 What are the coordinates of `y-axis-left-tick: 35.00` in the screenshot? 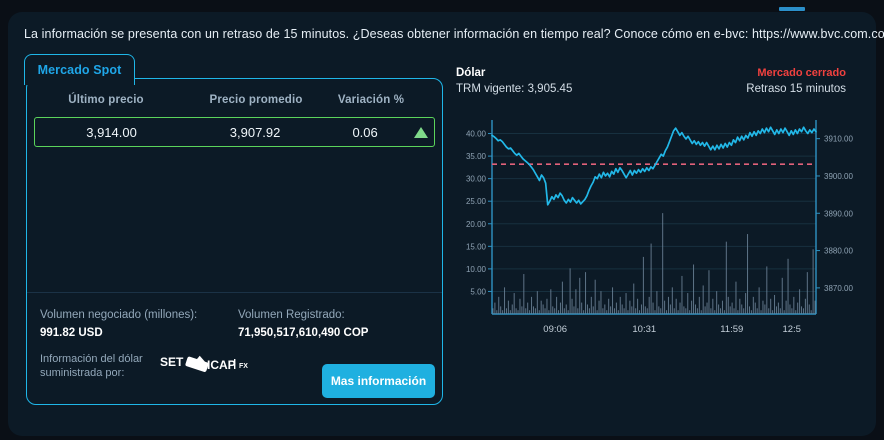 It's located at (476, 156).